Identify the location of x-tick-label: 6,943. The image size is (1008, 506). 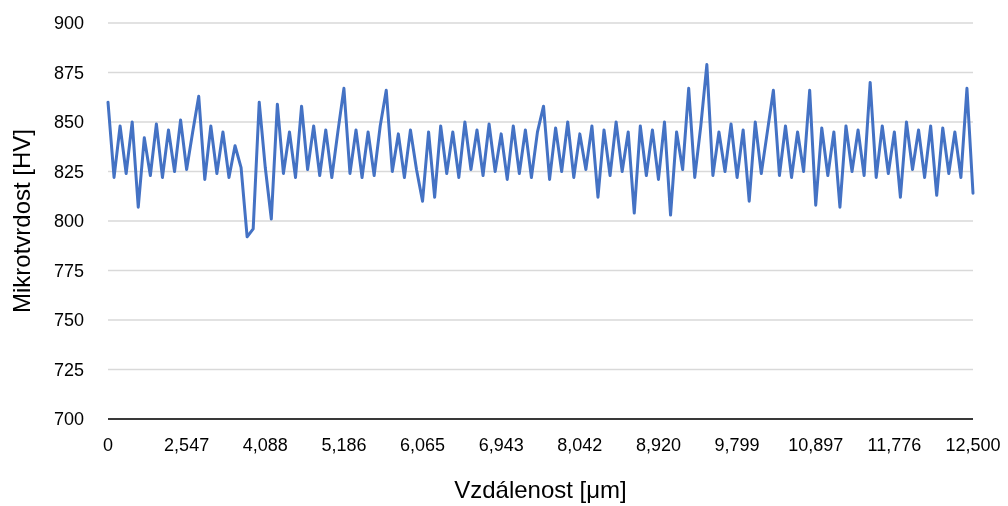
(501, 445).